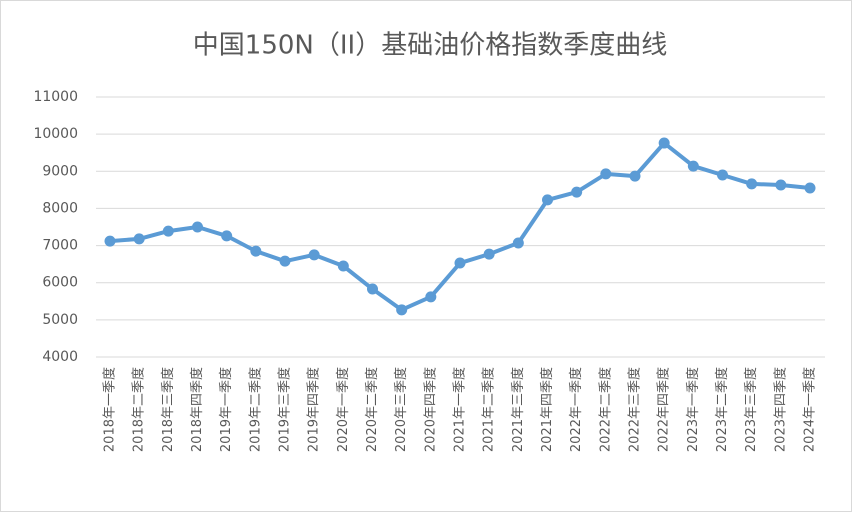 The height and width of the screenshot is (512, 852). What do you see at coordinates (722, 409) in the screenshot?
I see `x-tick-label: 2023年二季度` at bounding box center [722, 409].